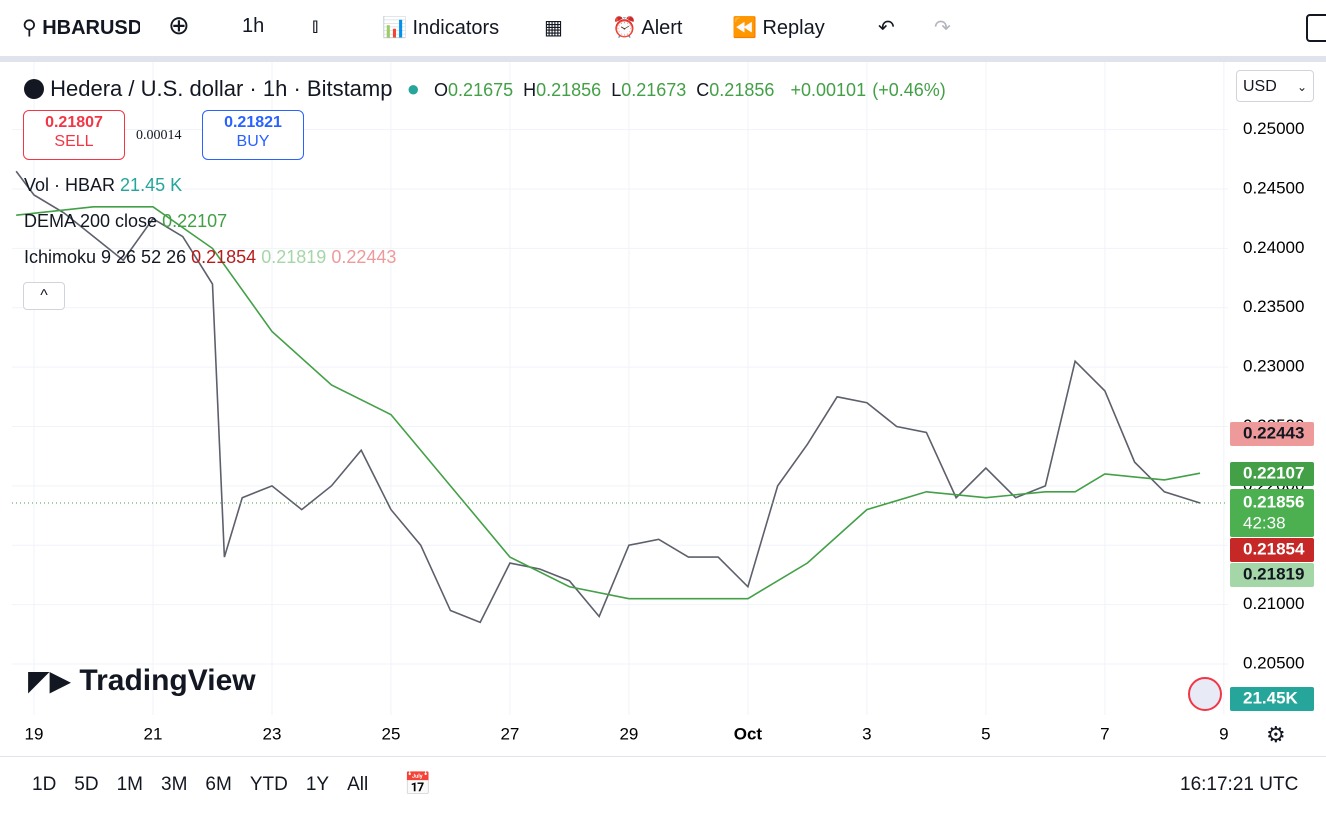  I want to click on buy-price: 0.21821, so click(253, 122).